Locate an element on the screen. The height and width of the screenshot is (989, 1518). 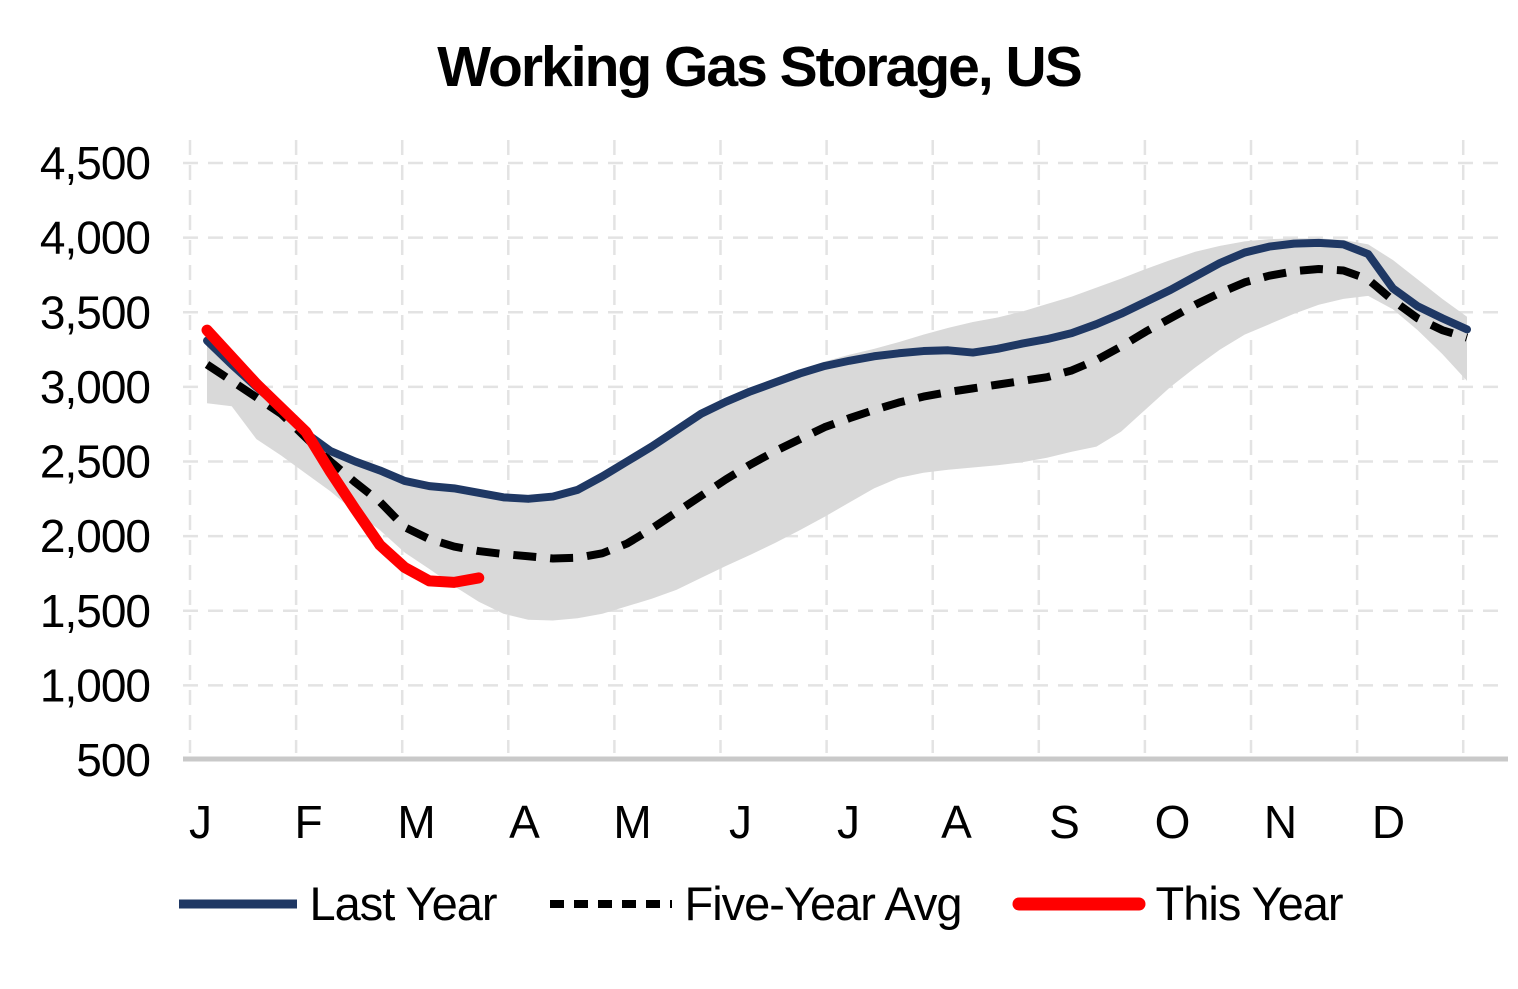
y-axis-tick-label: 500 is located at coordinates (113, 760).